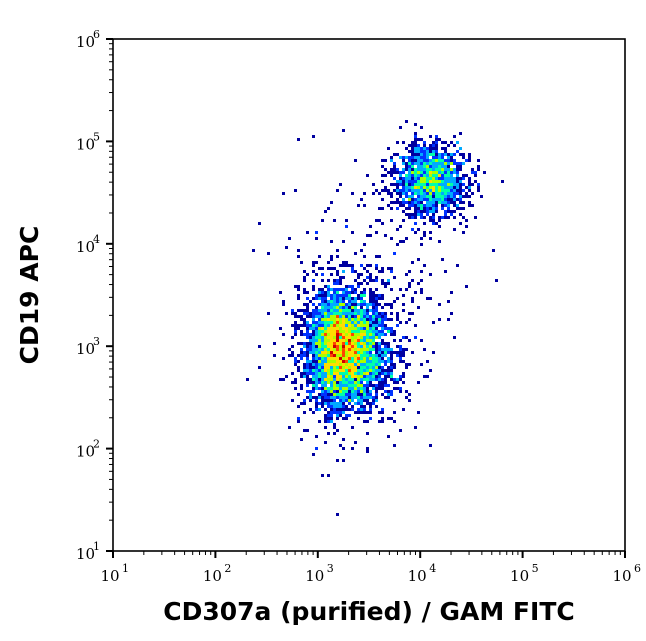  Describe the element at coordinates (368, 611) in the screenshot. I see `x-axis-title: CD307a (purified) / GAM FITC` at that location.